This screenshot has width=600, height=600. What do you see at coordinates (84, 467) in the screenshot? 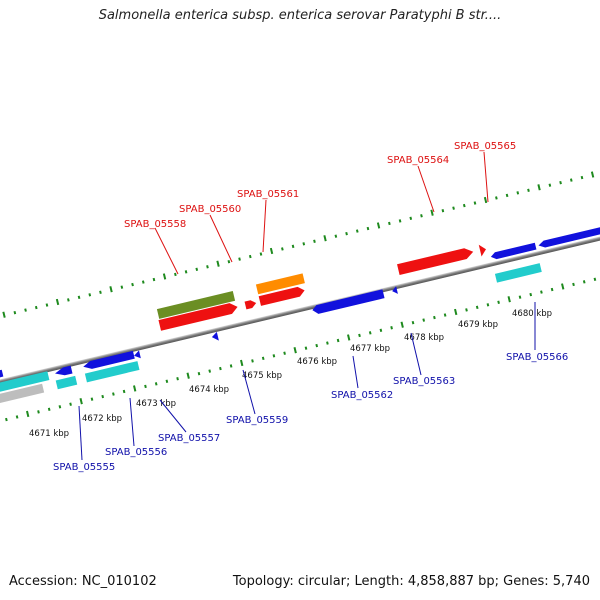
I see `gene-label: SPAB_05555` at bounding box center [84, 467].